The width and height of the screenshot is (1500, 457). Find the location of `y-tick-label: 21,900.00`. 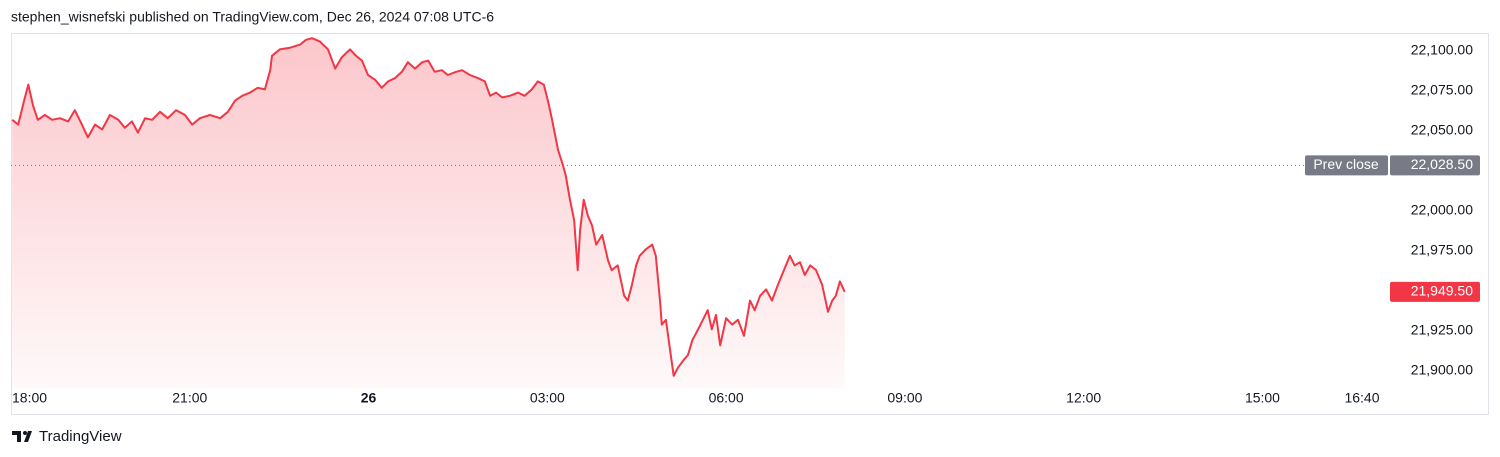

y-tick-label: 21,900.00 is located at coordinates (1442, 370).